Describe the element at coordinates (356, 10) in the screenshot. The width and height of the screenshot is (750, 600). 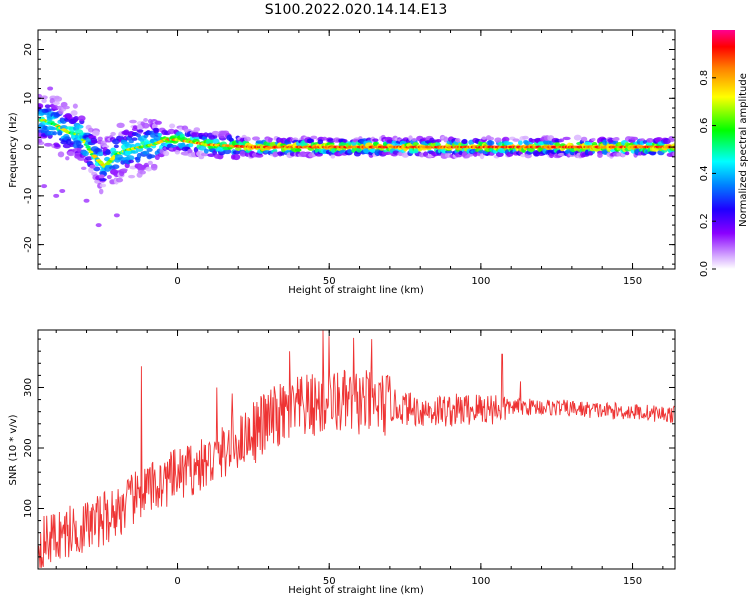
I see `chart-title: S100.2022.020.14.14.E13` at that location.